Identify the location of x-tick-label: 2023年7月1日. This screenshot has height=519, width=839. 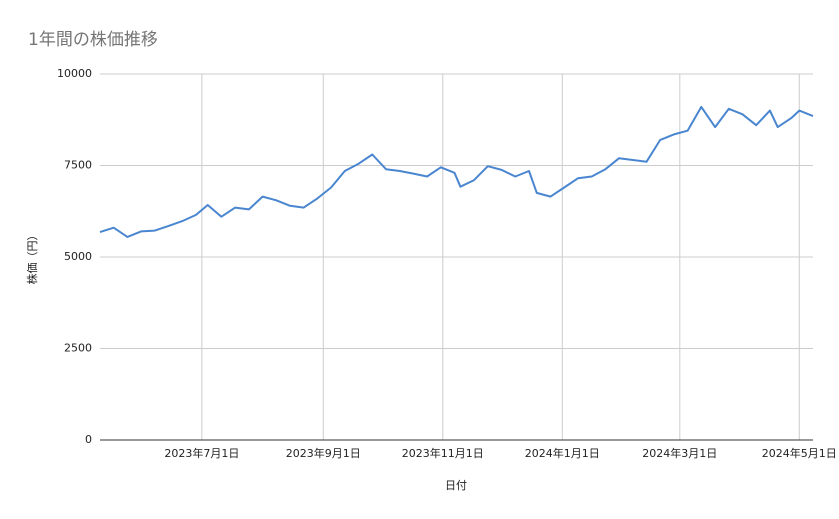
(201, 453).